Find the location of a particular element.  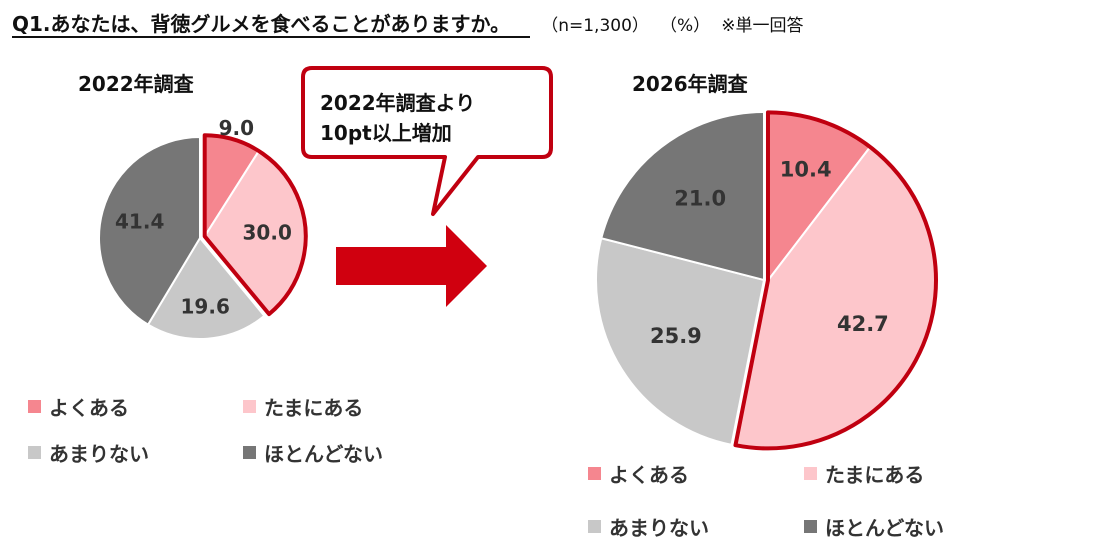

question-title: Q1.あなたは、背徳グルメを食べることがありますか。 is located at coordinates (271, 25).